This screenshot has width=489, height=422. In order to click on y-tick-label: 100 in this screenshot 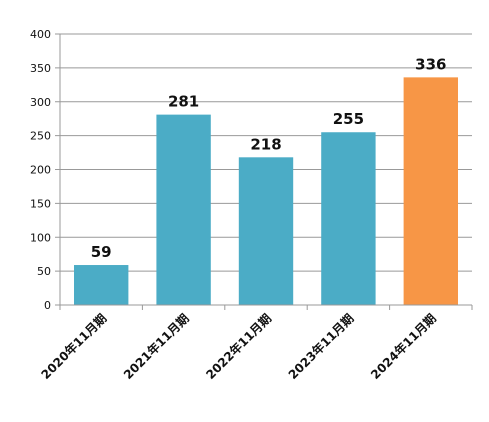, I will do `click(40, 237)`.